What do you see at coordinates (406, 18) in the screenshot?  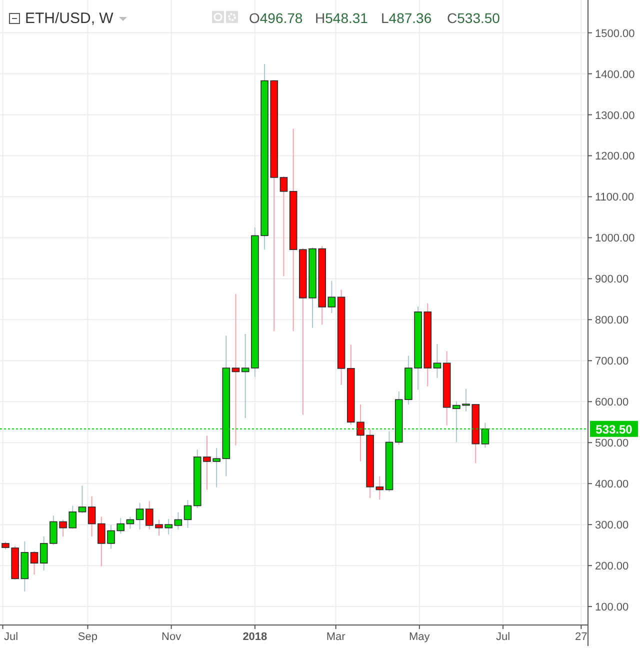 I see `annotation: L487.36` at bounding box center [406, 18].